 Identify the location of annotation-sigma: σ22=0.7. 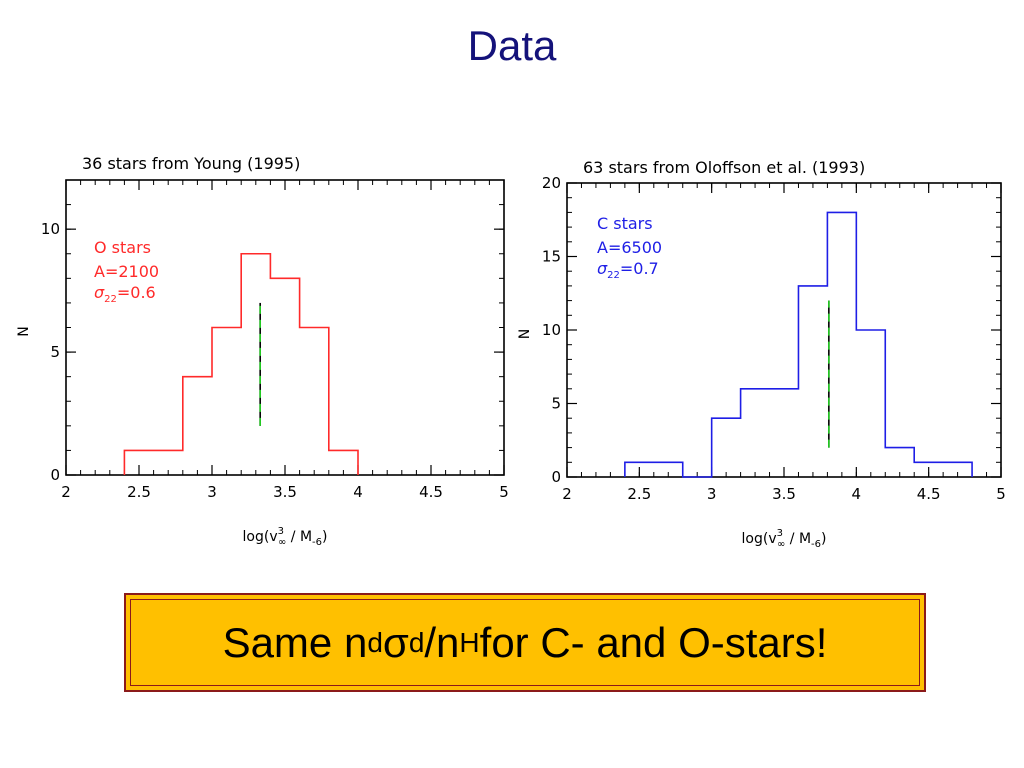
(628, 270).